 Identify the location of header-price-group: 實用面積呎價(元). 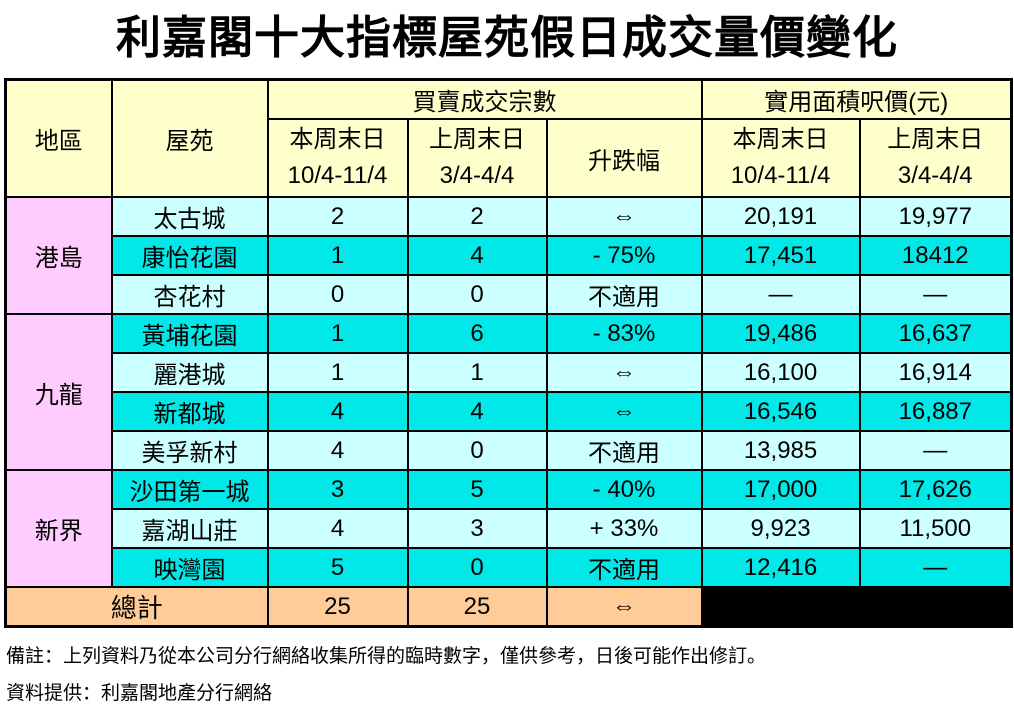
(856, 99).